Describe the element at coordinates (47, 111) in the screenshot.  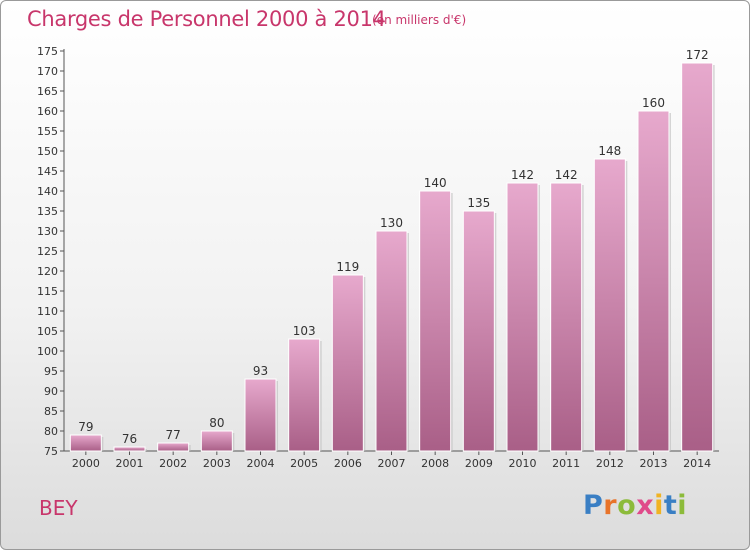
I see `y-tick-label: 160` at that location.